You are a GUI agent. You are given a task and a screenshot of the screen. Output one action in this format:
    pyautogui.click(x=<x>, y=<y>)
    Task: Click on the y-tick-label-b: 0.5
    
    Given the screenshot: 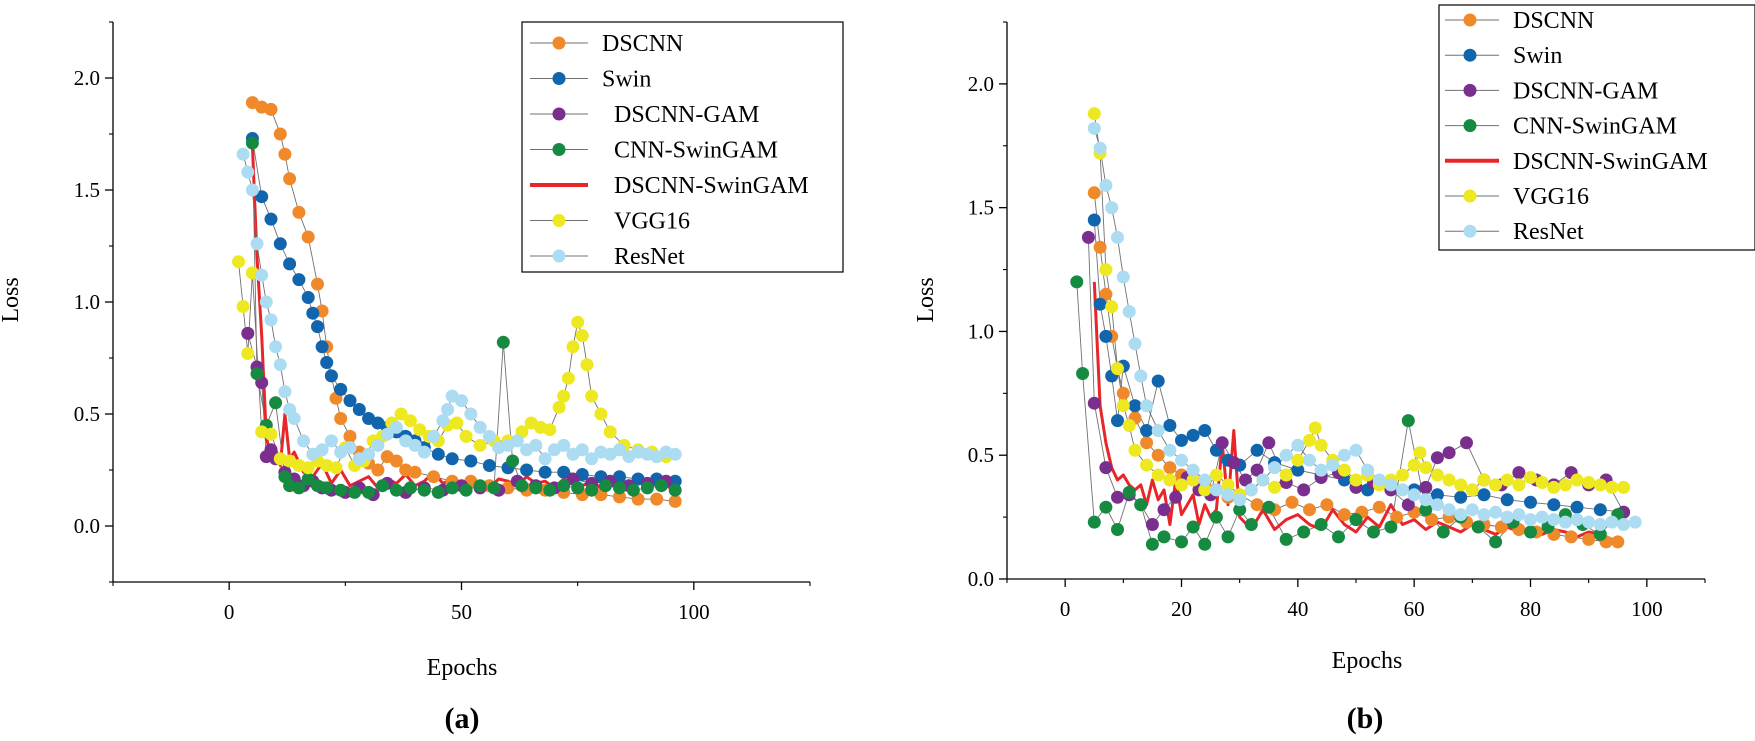 What is the action you would take?
    pyautogui.click(x=981, y=455)
    